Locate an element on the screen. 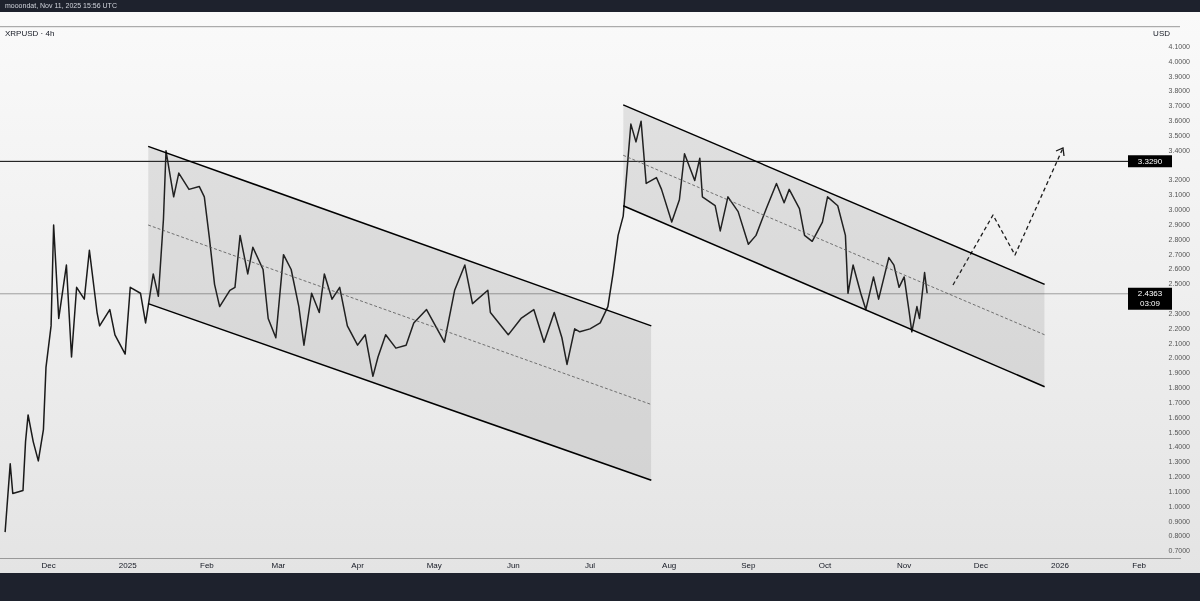 This screenshot has width=1200, height=601. x-tick-label: Apr is located at coordinates (358, 565).